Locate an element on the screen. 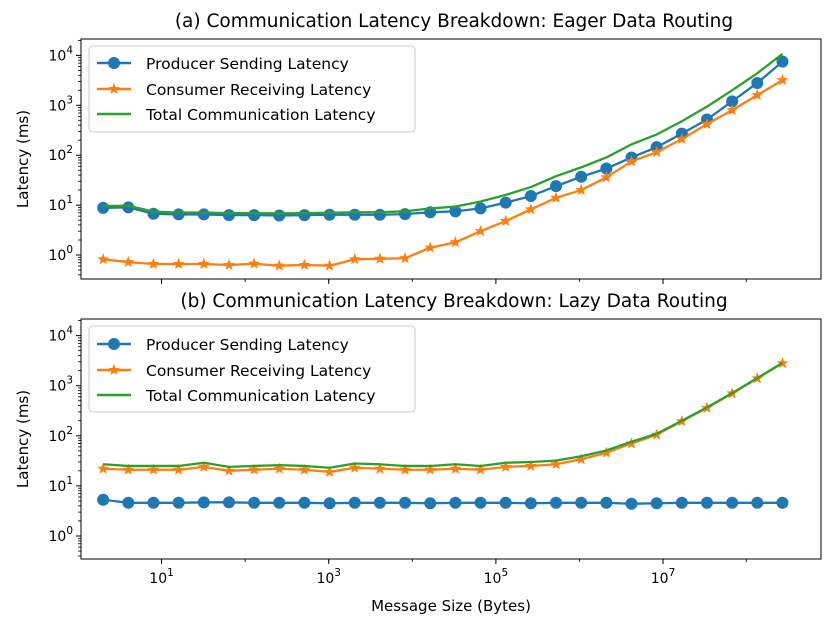 Image resolution: width=831 pixels, height=627 pixels. legend-marker-star is located at coordinates (114, 369).